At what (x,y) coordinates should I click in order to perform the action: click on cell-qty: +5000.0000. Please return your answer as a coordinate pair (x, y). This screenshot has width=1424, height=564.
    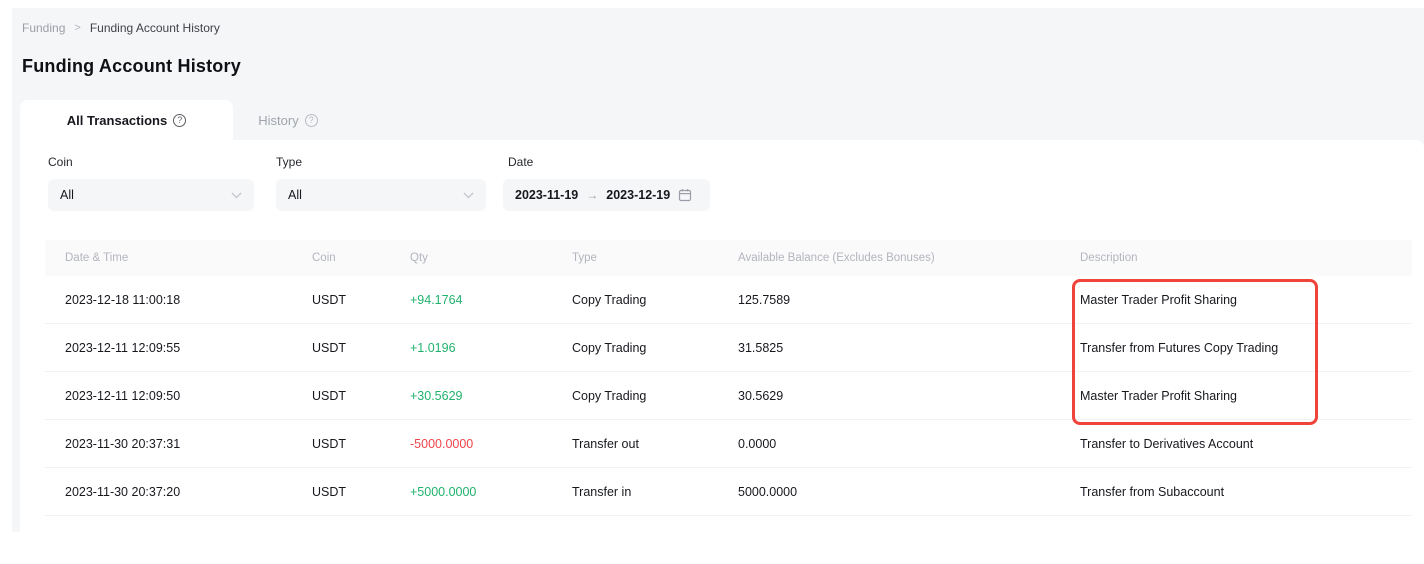
    Looking at the image, I should click on (443, 491).